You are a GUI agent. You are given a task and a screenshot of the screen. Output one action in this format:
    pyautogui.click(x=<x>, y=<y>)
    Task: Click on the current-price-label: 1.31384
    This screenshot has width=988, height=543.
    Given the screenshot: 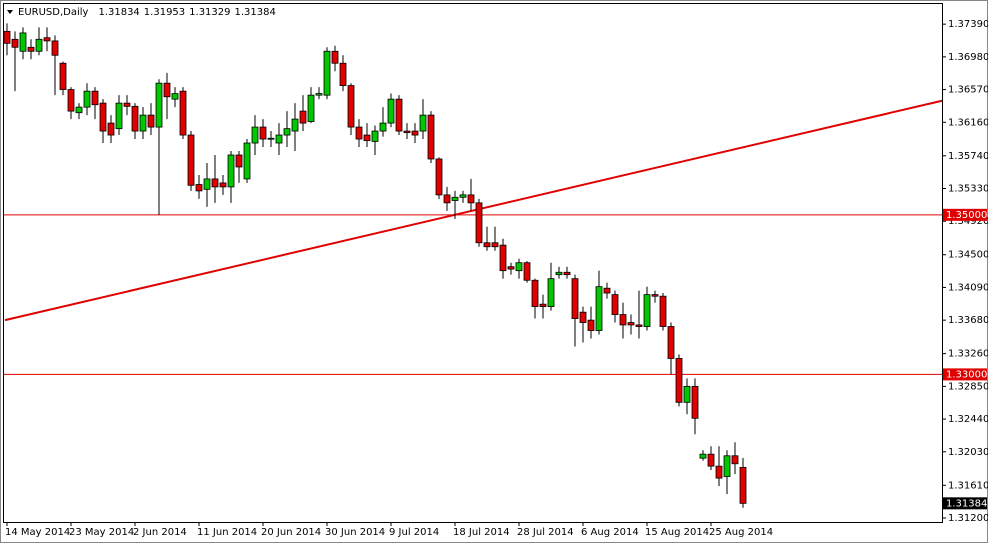 What is the action you would take?
    pyautogui.click(x=966, y=503)
    